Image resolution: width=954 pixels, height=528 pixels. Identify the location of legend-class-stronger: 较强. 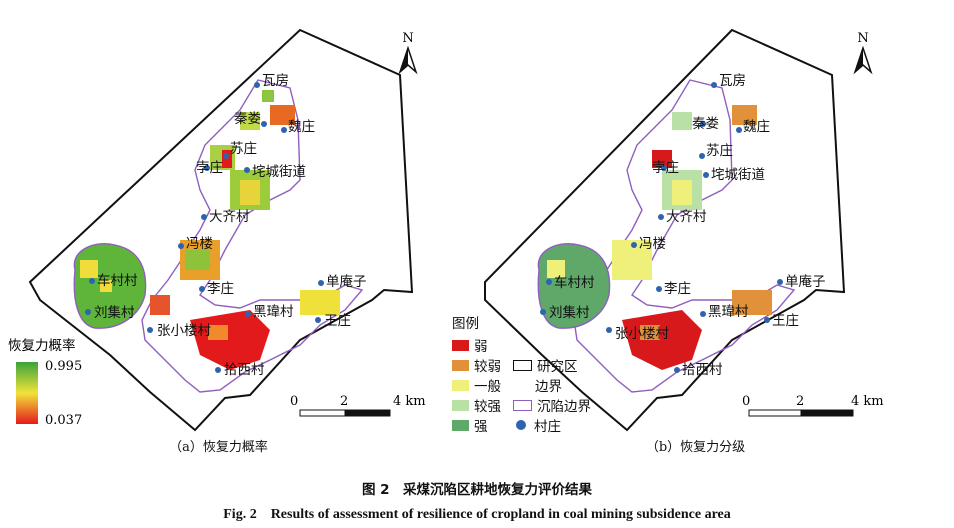
(476, 405).